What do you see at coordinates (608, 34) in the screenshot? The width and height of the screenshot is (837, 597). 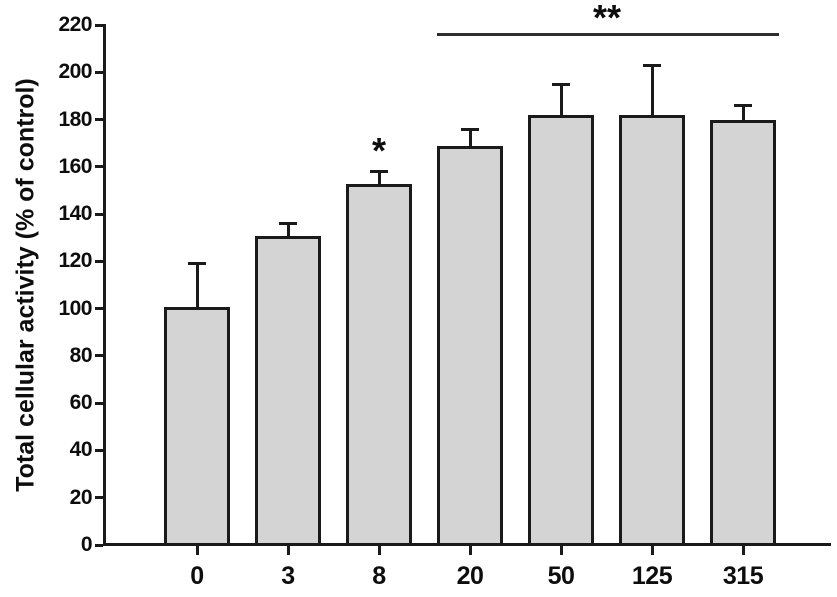 I see `significance-line` at bounding box center [608, 34].